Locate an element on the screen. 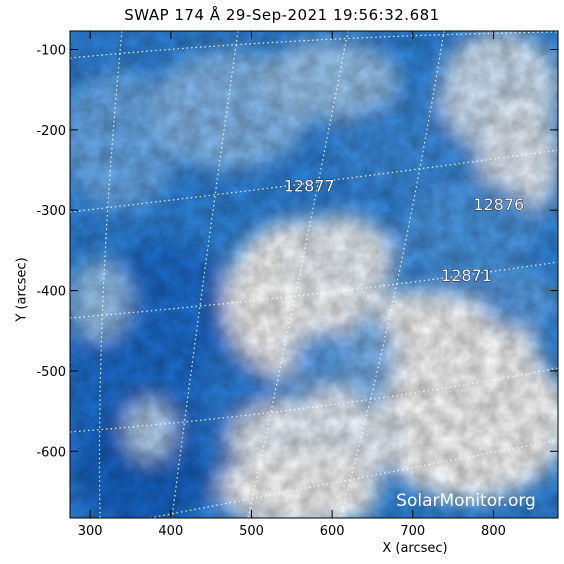 This screenshot has height=564, width=564. y-tick-label: -200 is located at coordinates (51, 131).